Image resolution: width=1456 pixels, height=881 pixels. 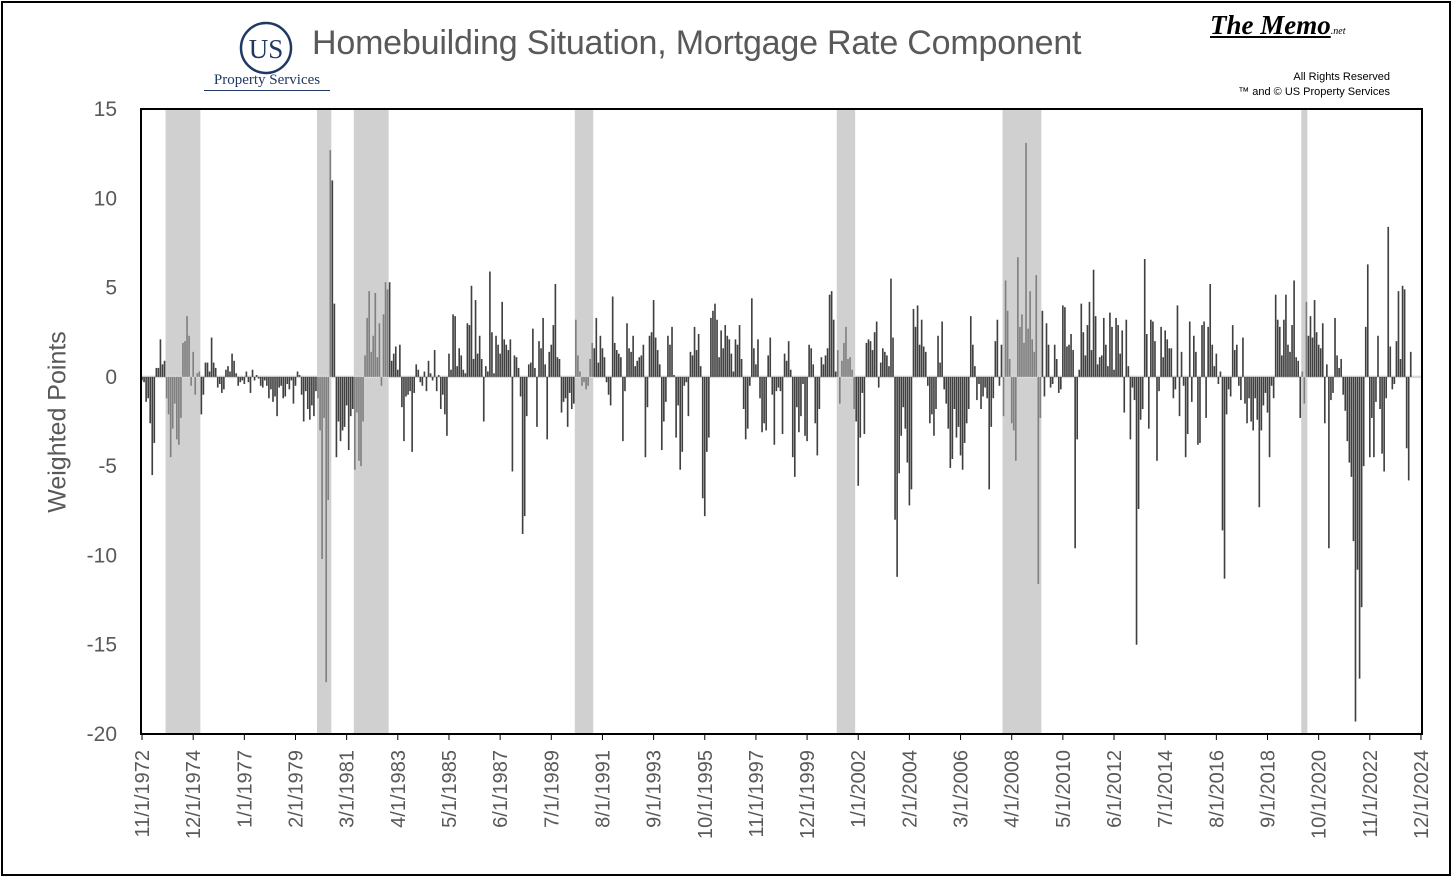 I want to click on logo-text: US, so click(x=266, y=49).